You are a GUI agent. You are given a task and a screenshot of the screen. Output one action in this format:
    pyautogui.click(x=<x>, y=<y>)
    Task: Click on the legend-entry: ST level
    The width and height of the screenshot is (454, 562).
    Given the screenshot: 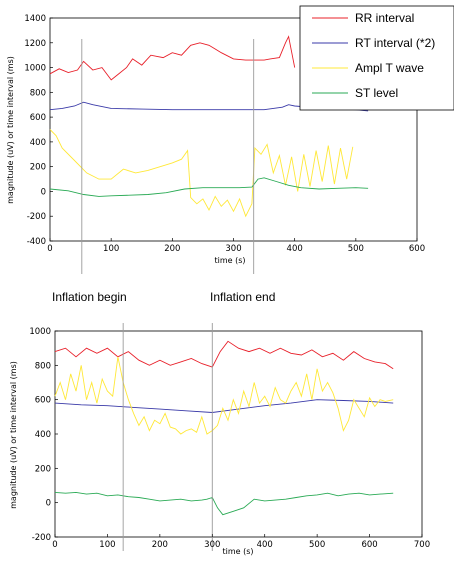 What is the action you would take?
    pyautogui.click(x=376, y=93)
    